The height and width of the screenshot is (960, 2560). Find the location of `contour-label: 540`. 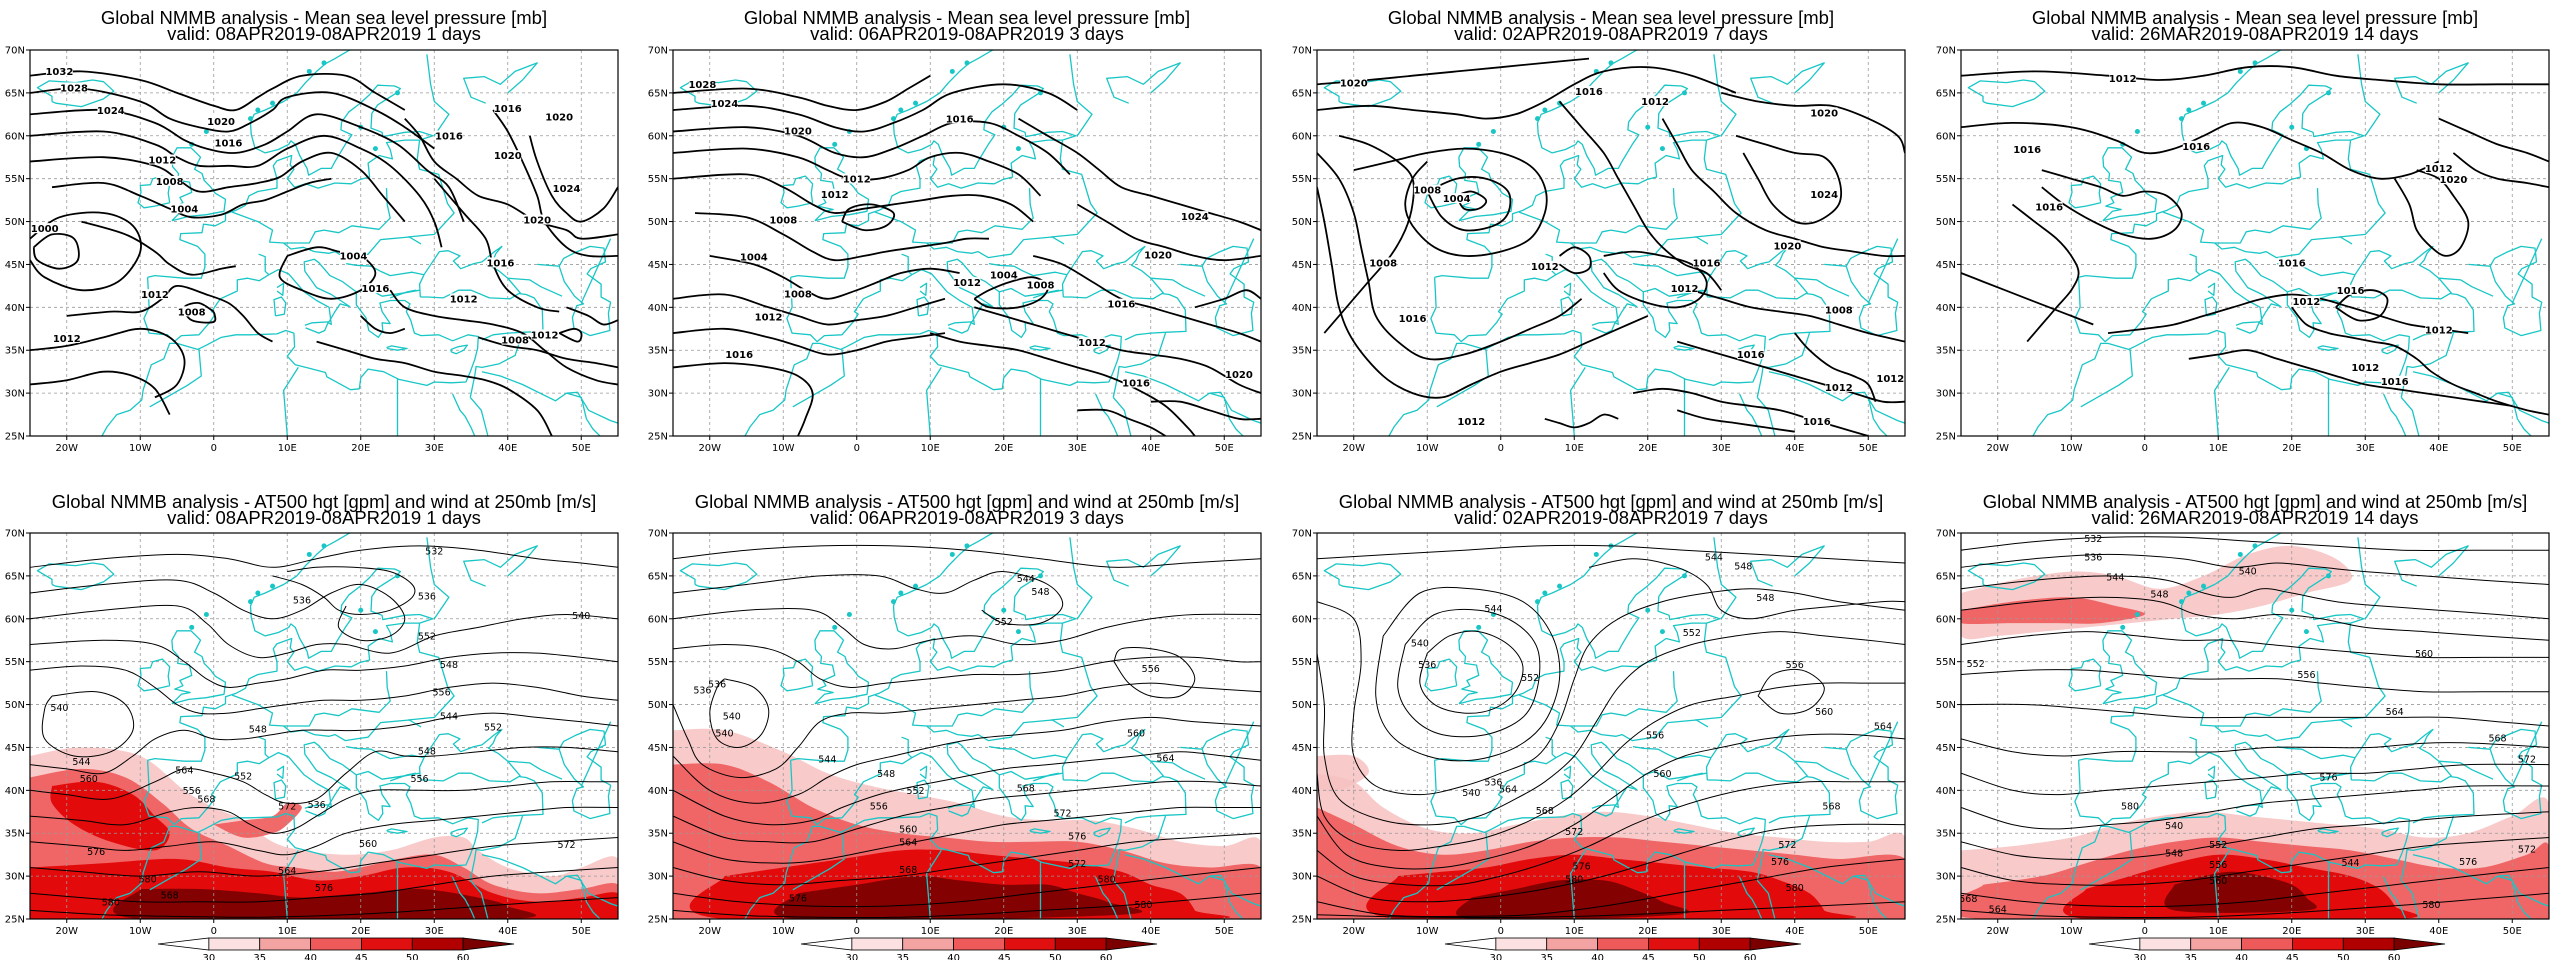

contour-label: 540 is located at coordinates (2248, 571).